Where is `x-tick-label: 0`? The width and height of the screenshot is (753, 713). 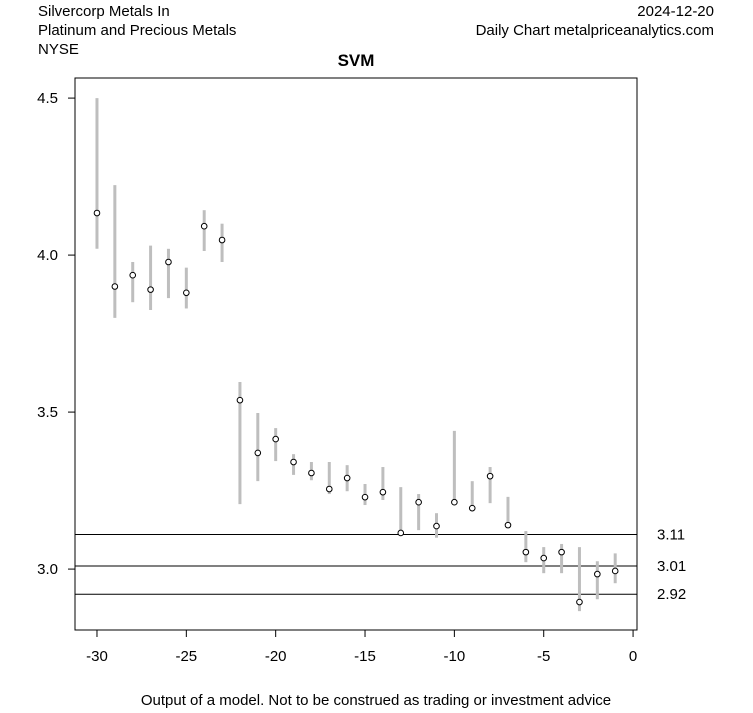
x-tick-label: 0 is located at coordinates (633, 656).